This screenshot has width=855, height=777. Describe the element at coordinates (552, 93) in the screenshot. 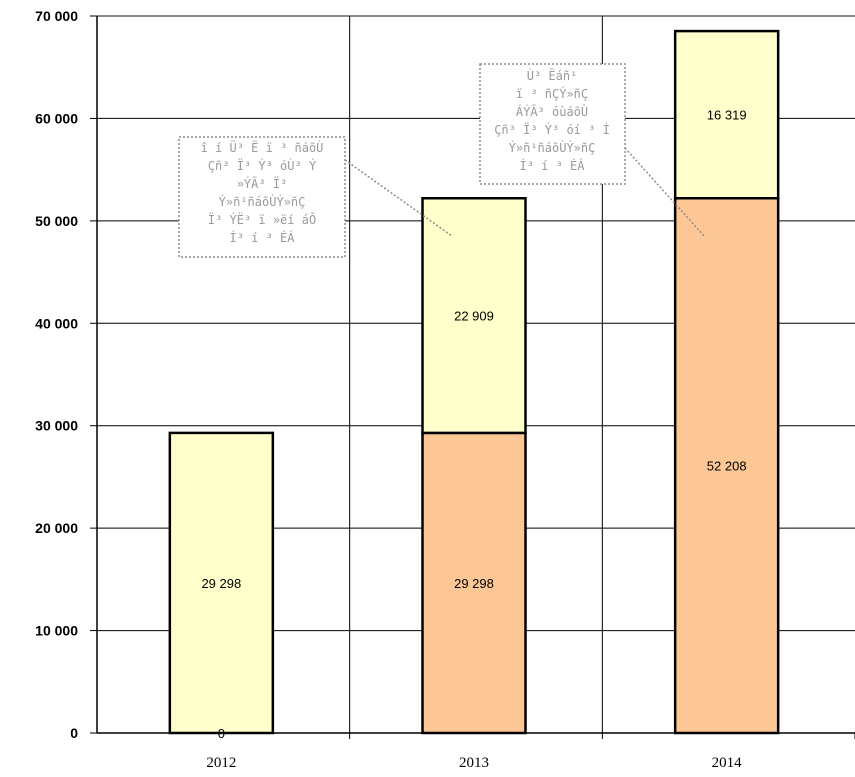

I see `callout-text-line: ï ³ ñÇÝ»ñÇ` at that location.